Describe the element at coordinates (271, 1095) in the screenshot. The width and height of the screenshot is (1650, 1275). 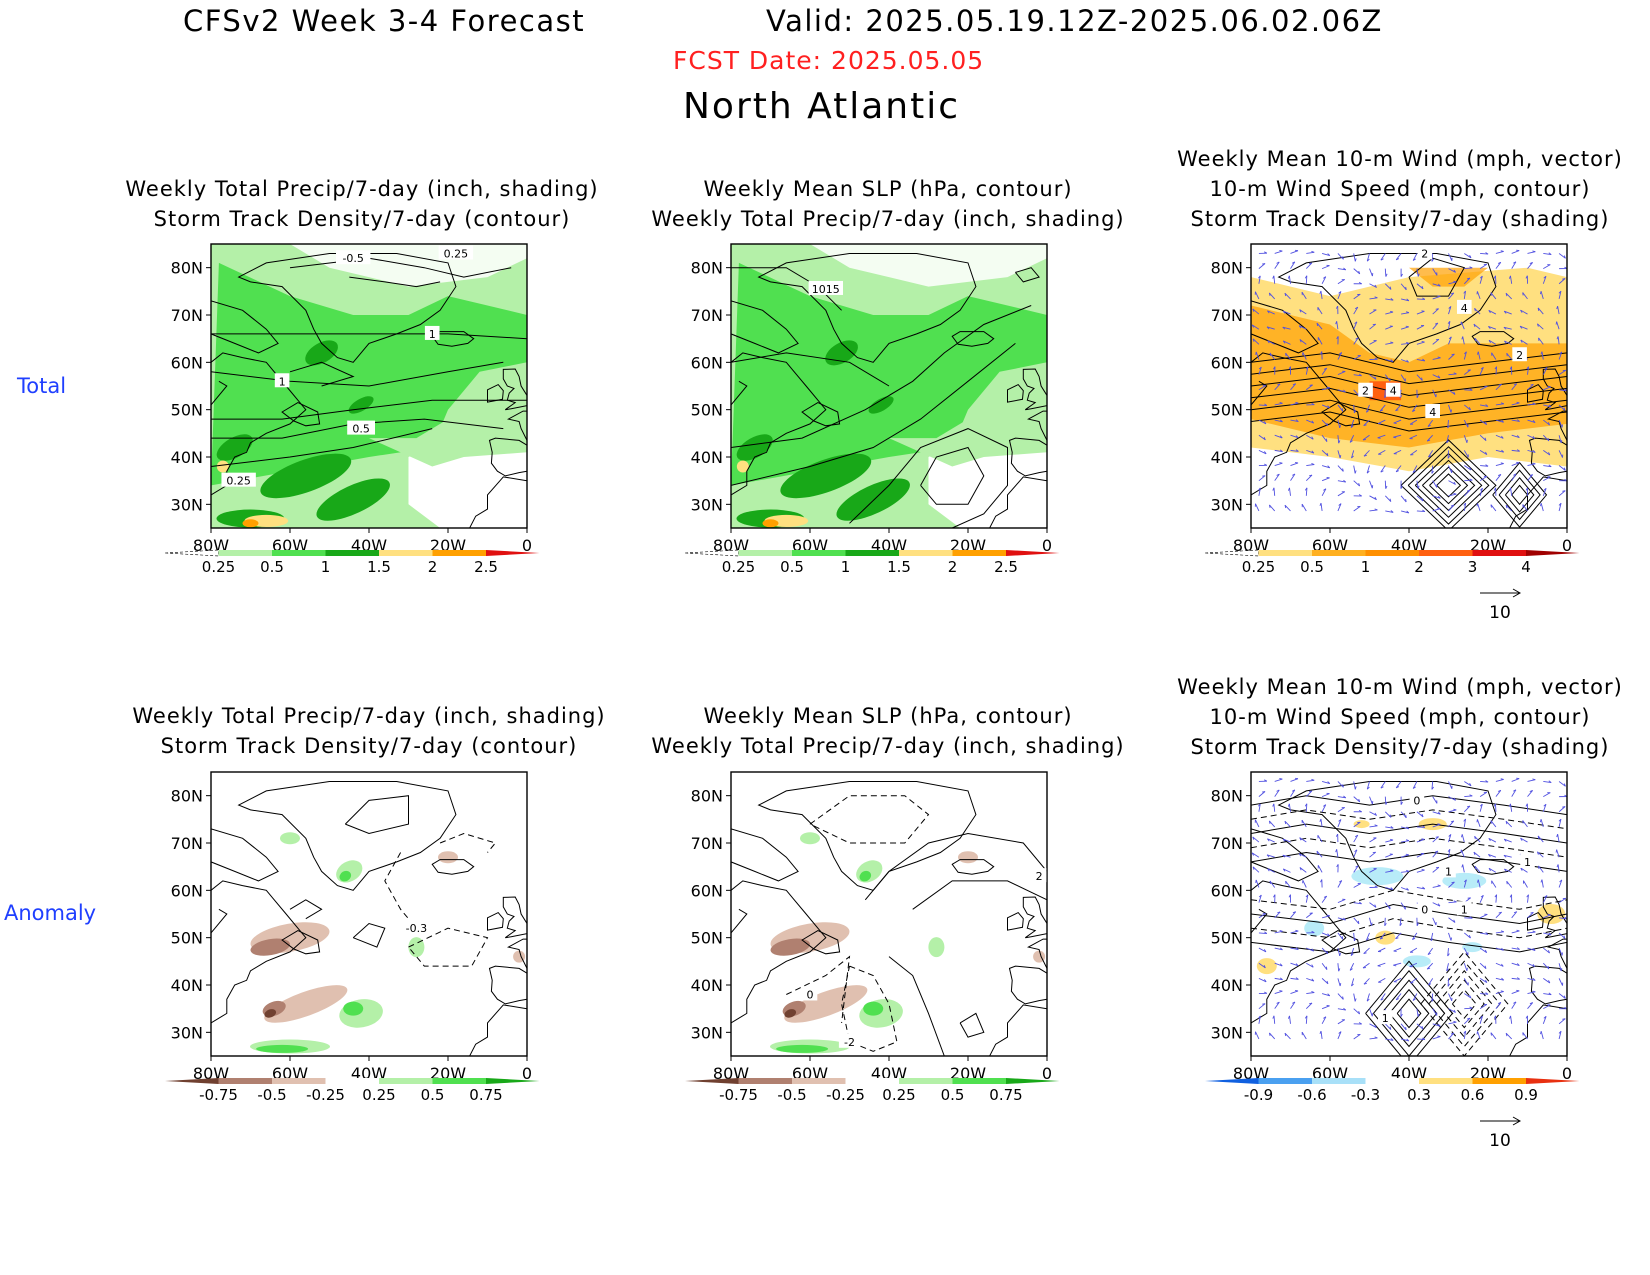
I see `colorbar-label: -0.5` at that location.